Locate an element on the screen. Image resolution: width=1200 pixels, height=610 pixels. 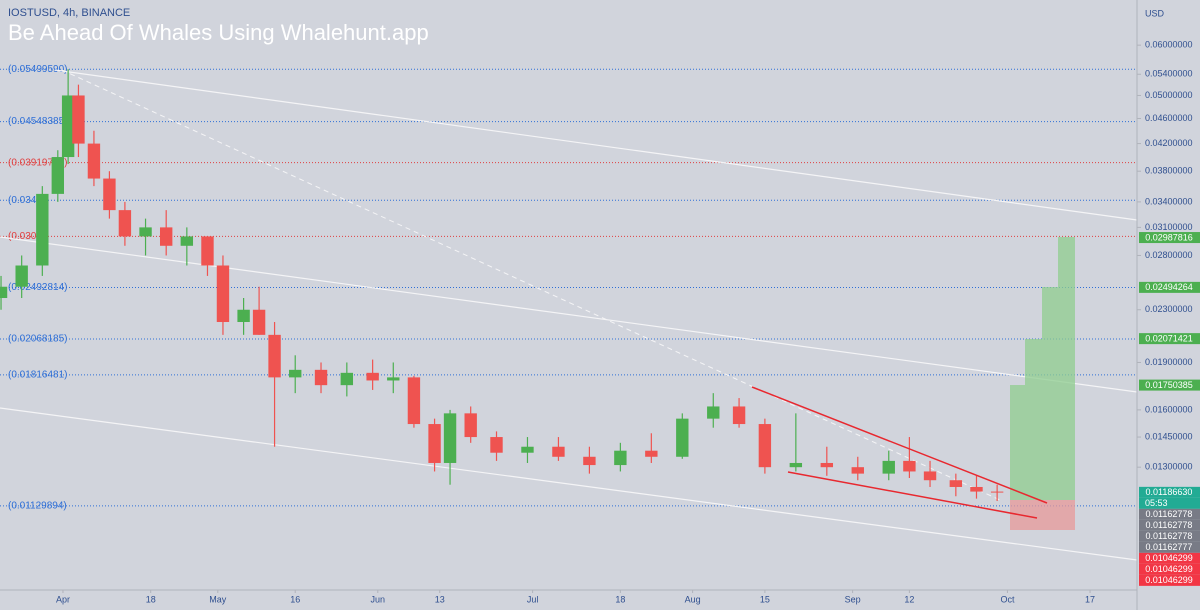
y-tick-label: 0.05000000 is located at coordinates (1169, 95).